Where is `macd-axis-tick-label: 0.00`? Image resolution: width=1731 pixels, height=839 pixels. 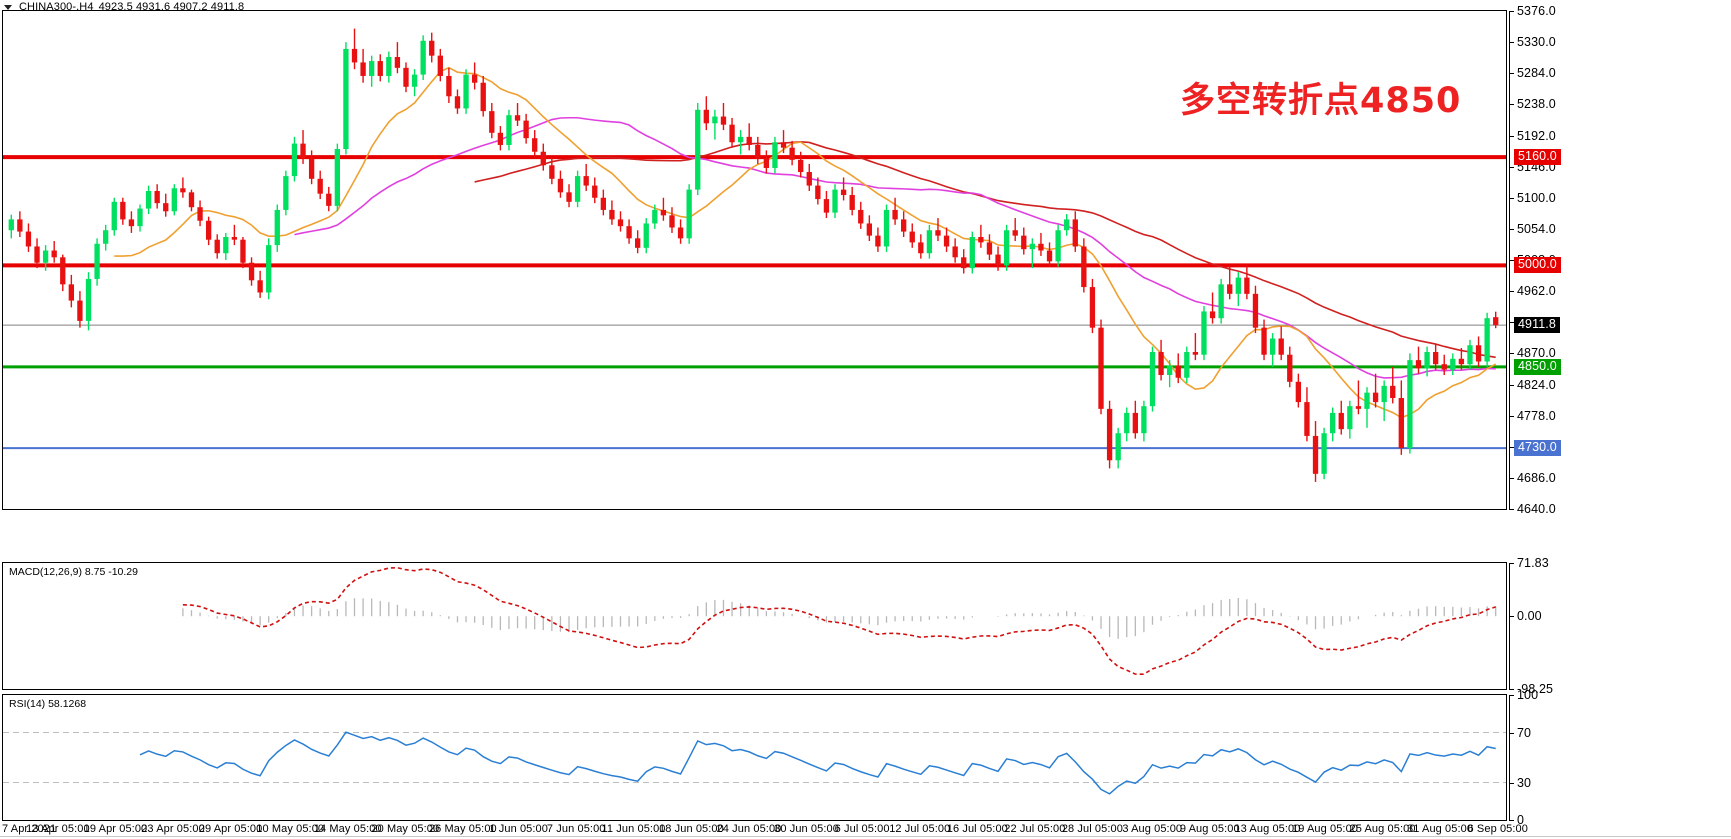 macd-axis-tick-label: 0.00 is located at coordinates (1529, 616).